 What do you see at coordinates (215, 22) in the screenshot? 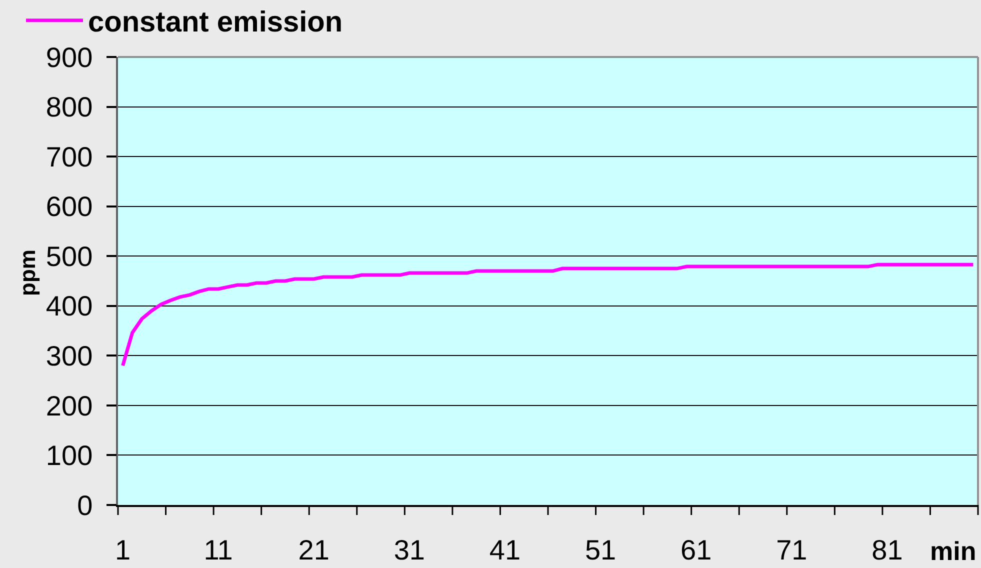
I see `legend-label: constant emission` at bounding box center [215, 22].